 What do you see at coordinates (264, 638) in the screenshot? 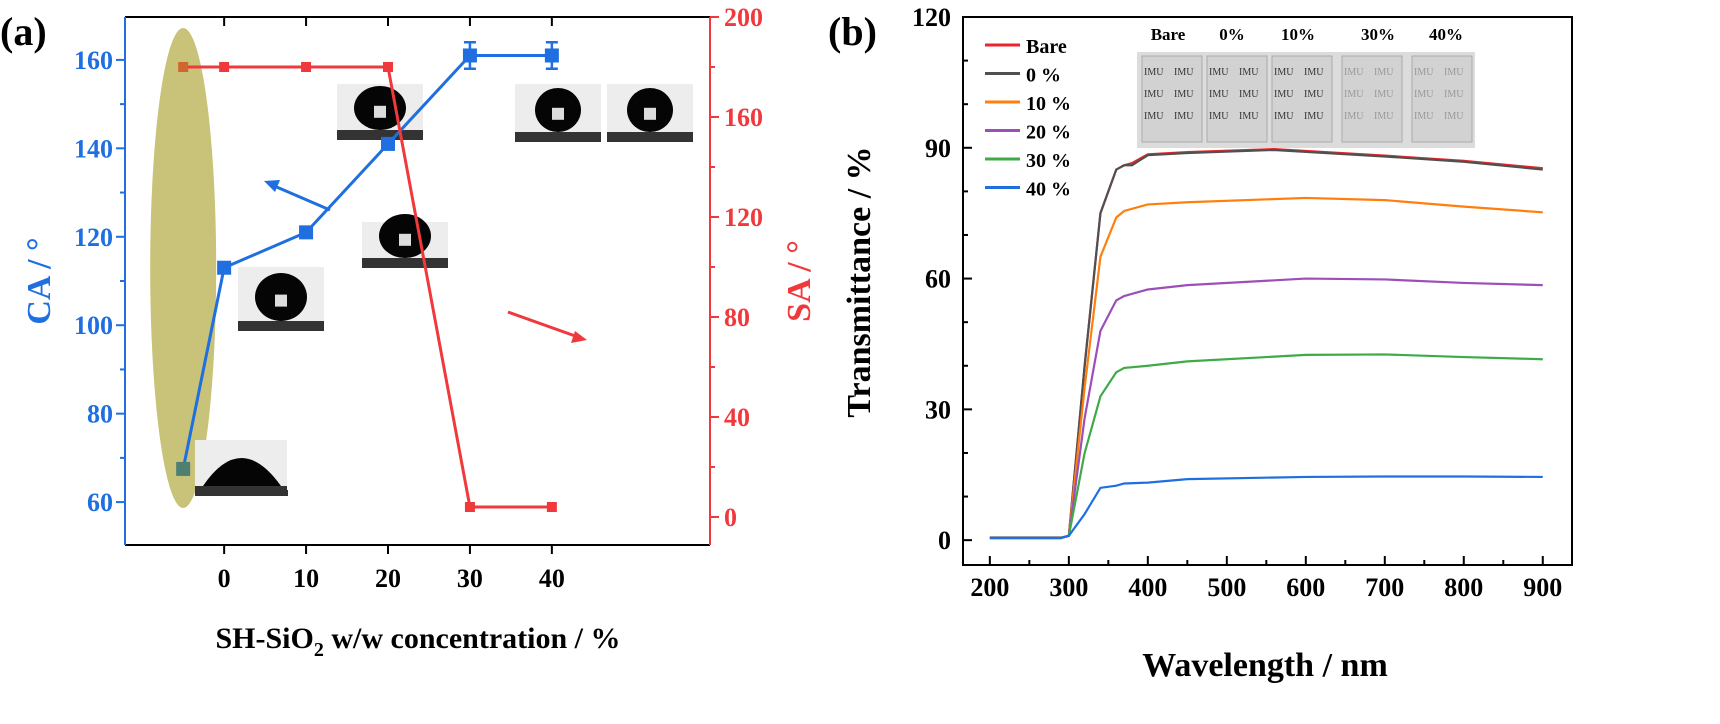
I see `xlabel-part-1: SH-SiO` at bounding box center [264, 638].